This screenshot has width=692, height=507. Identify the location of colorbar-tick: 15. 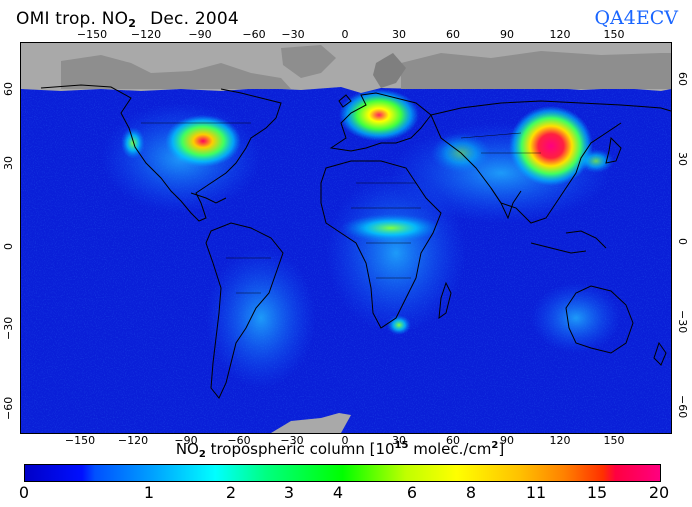
(597, 492).